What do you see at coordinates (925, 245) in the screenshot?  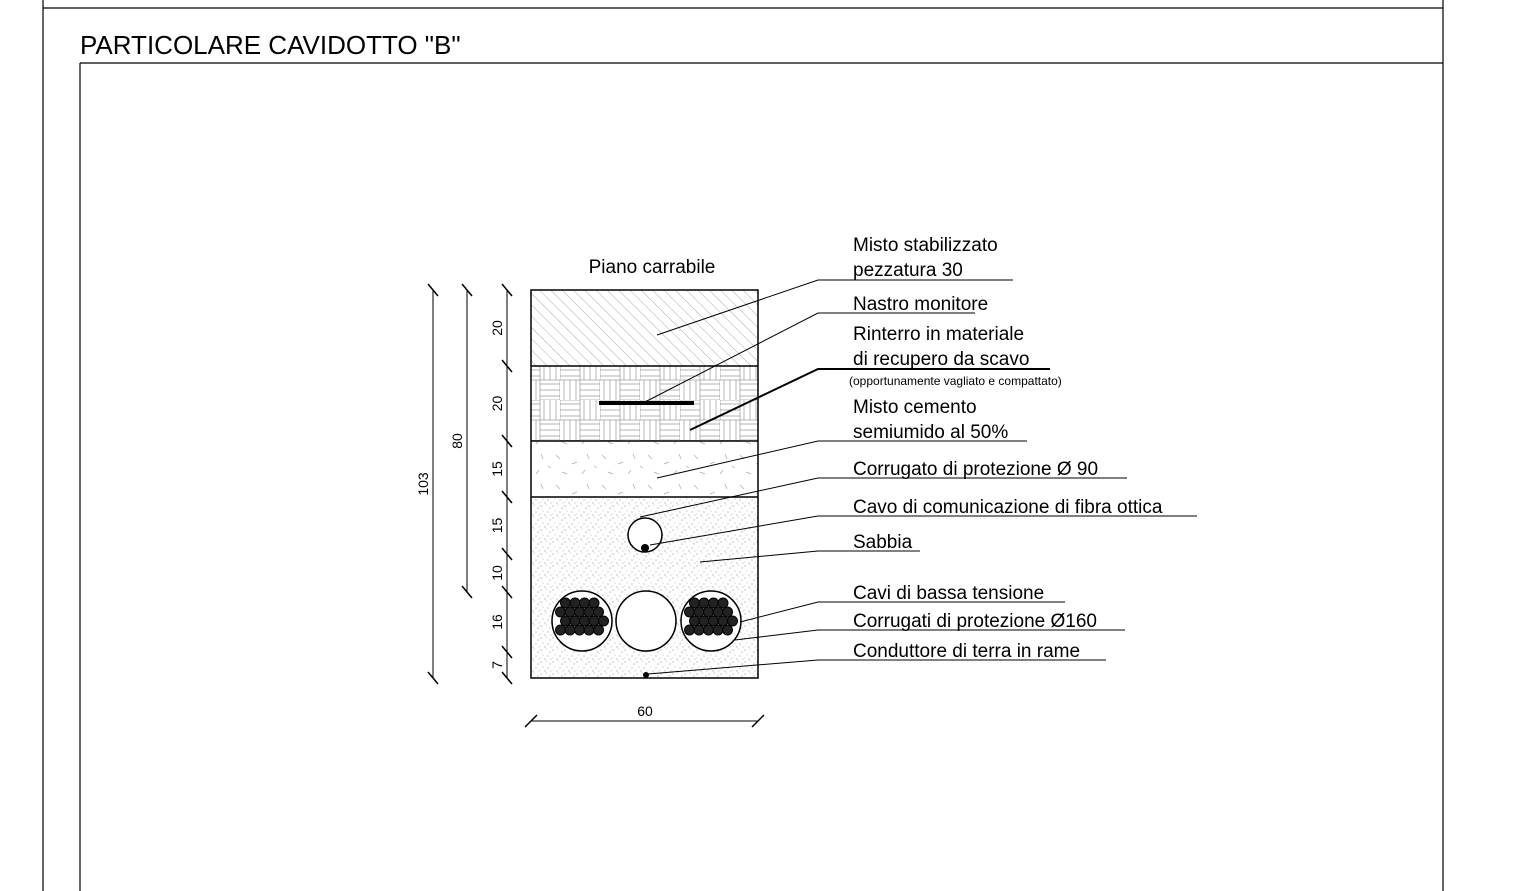 I see `layer-label: Misto stabilizzato` at bounding box center [925, 245].